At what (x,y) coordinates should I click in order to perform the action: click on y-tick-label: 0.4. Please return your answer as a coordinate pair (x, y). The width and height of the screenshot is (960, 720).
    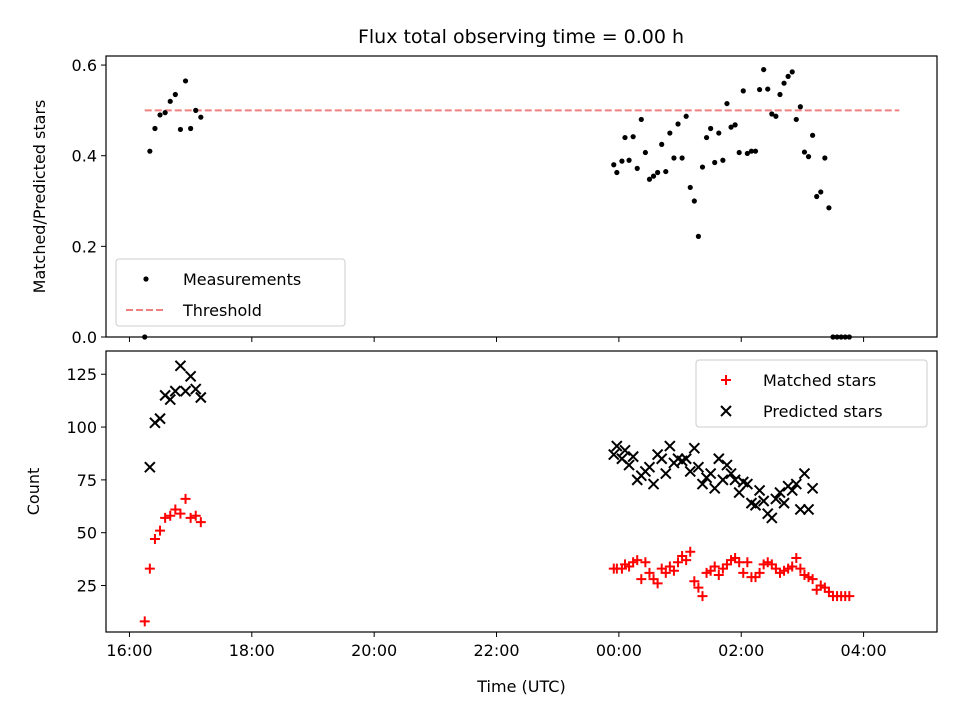
    Looking at the image, I should click on (84, 156).